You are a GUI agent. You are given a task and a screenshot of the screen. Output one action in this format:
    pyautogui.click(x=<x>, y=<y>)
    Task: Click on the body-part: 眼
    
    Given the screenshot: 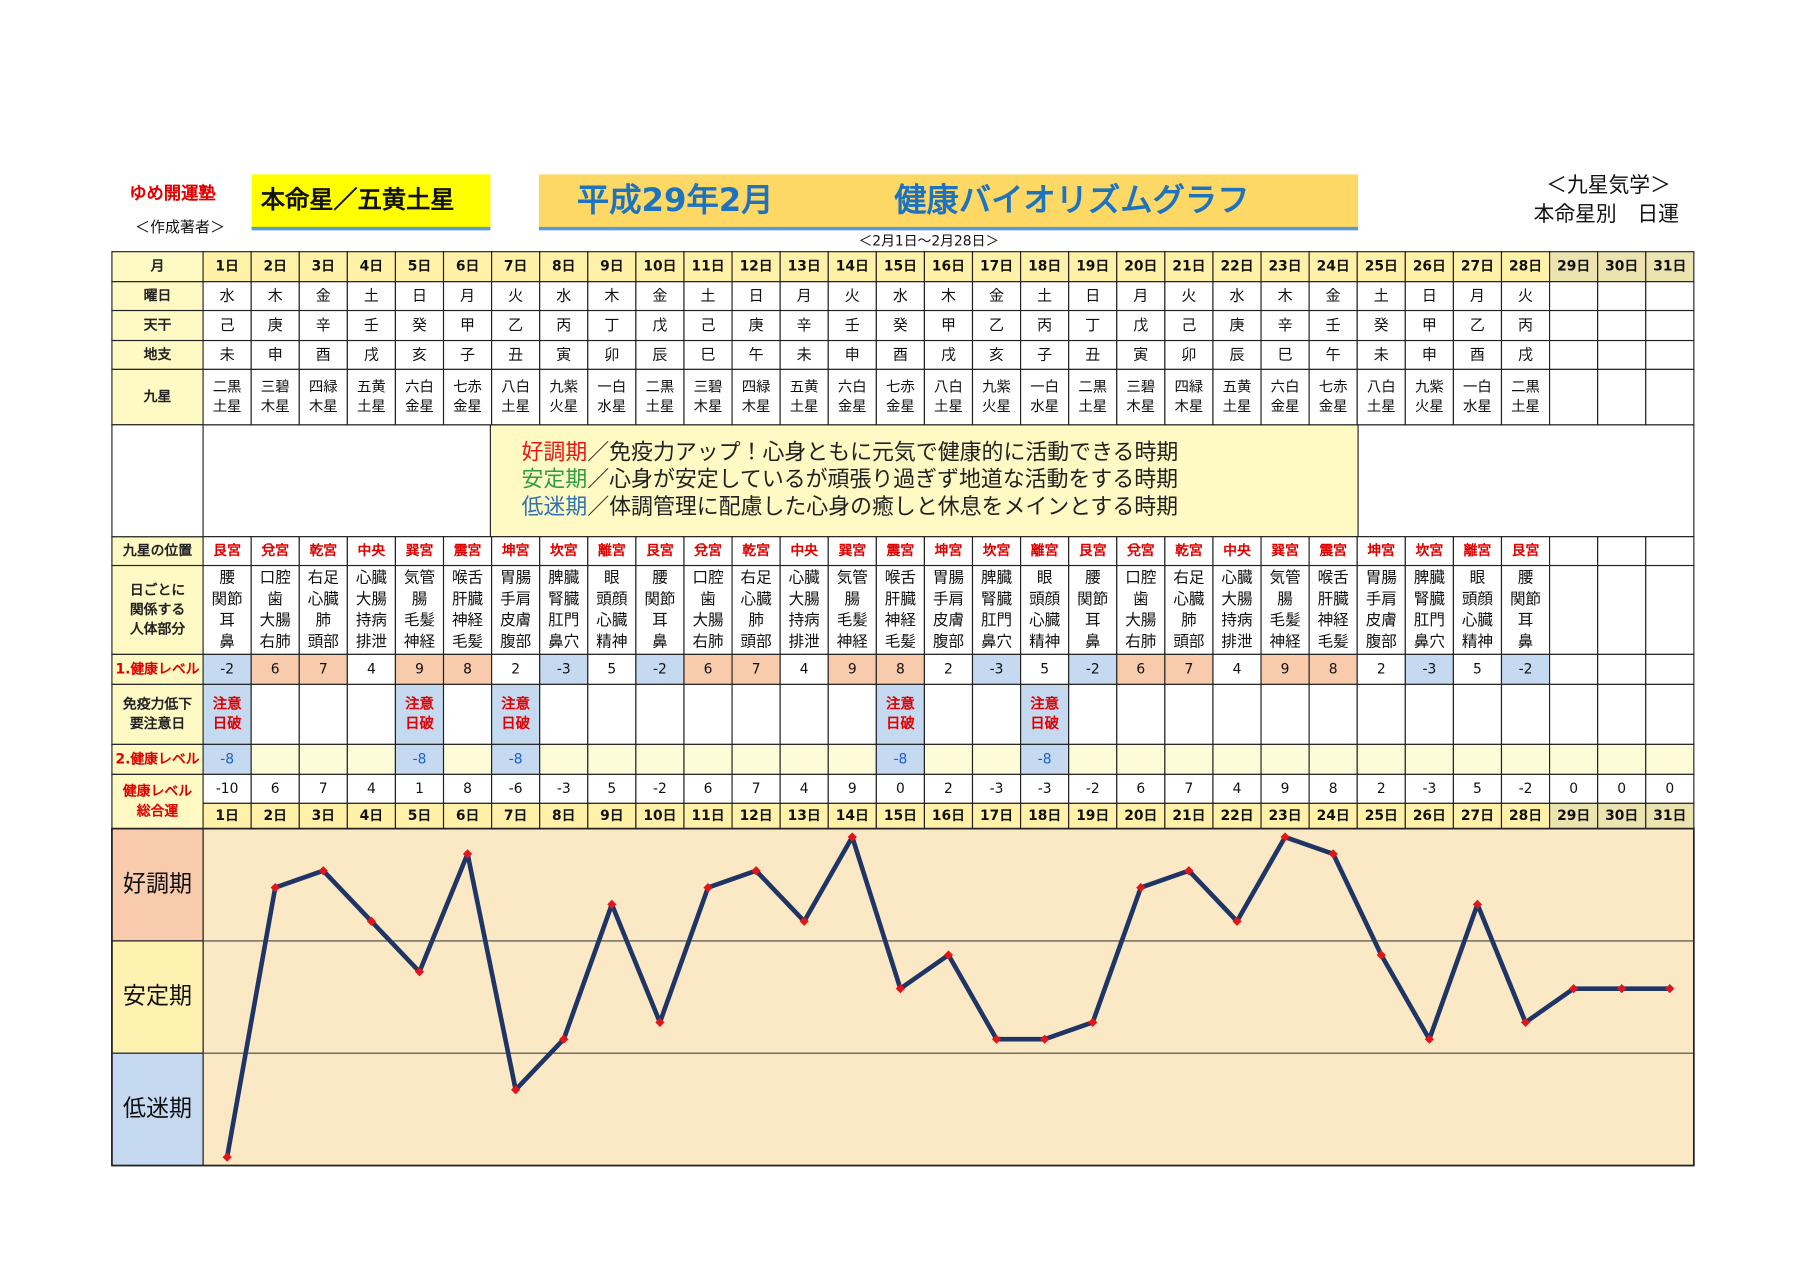 What is the action you would take?
    pyautogui.click(x=1478, y=577)
    